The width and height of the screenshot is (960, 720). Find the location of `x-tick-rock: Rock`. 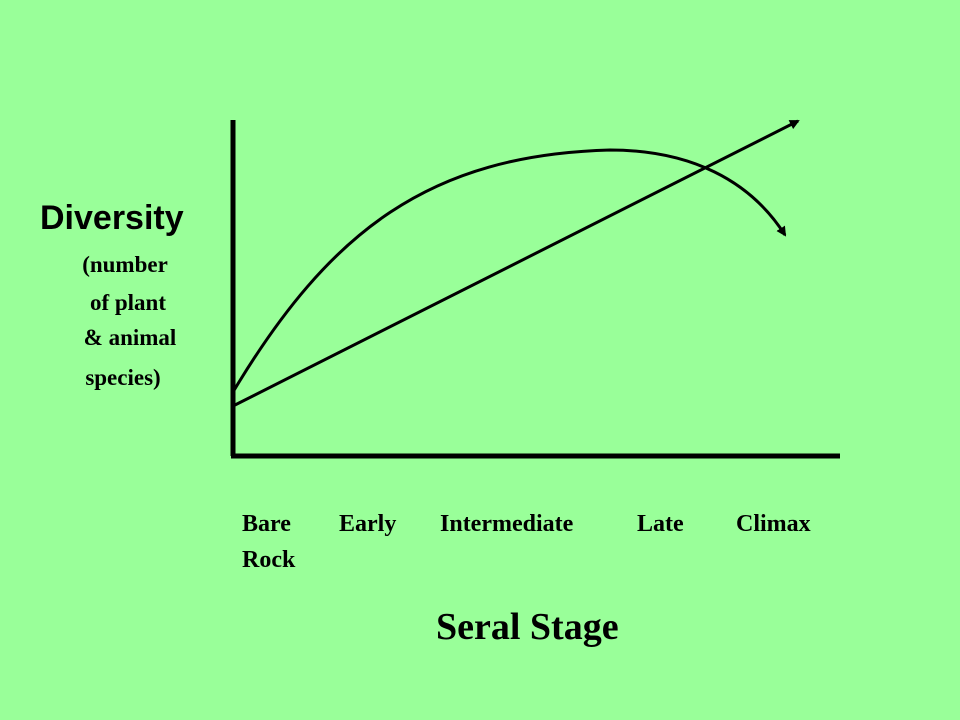

x-tick-rock: Rock is located at coordinates (269, 560).